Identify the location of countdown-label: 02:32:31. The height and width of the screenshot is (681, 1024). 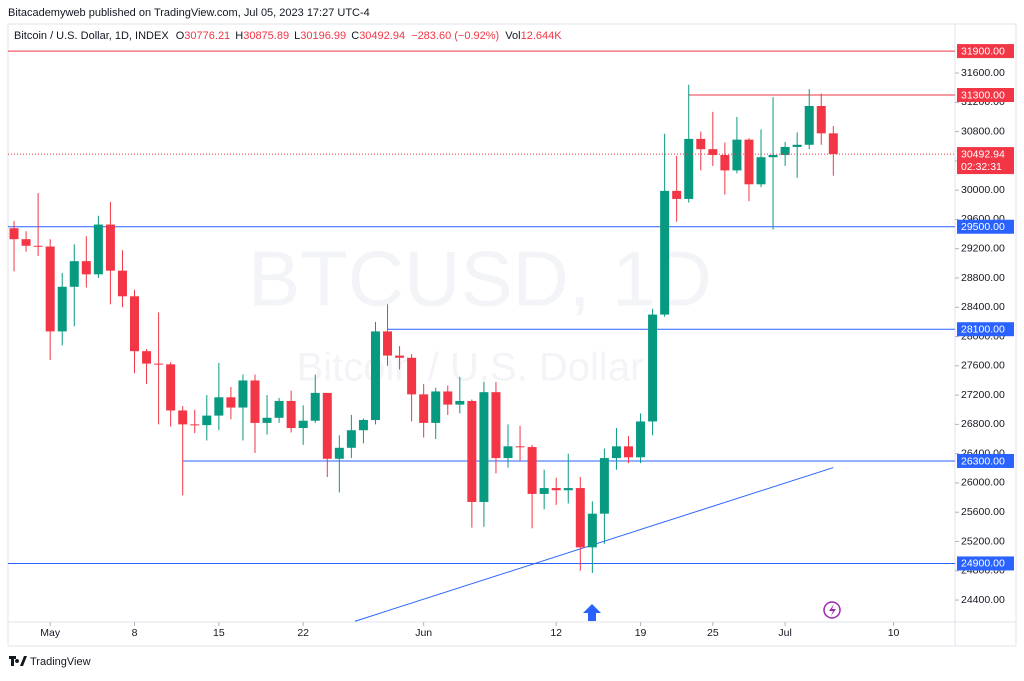
(981, 167).